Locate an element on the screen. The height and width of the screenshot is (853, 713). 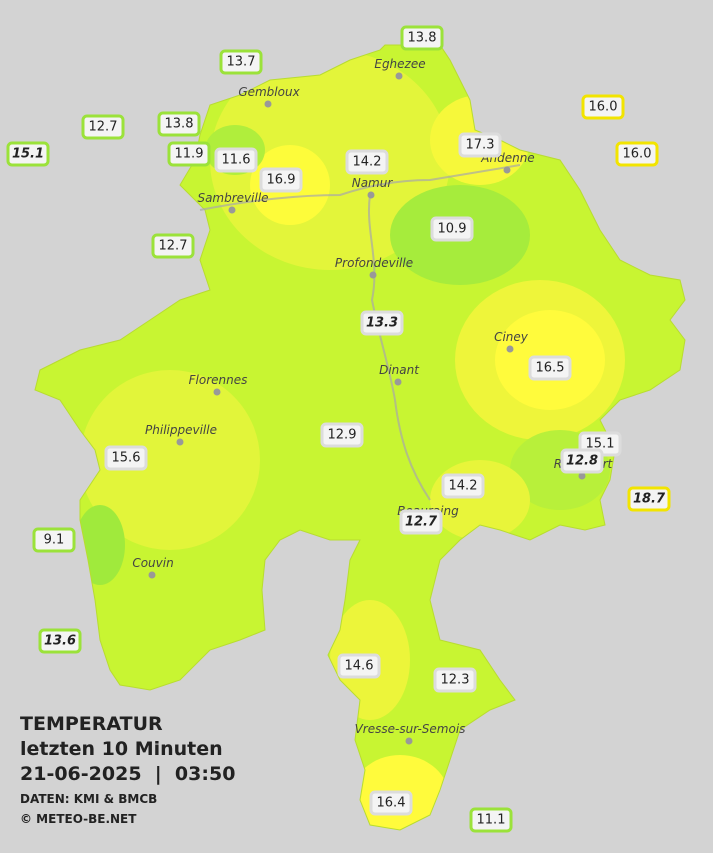
station-value: 12.3 is located at coordinates (455, 680).